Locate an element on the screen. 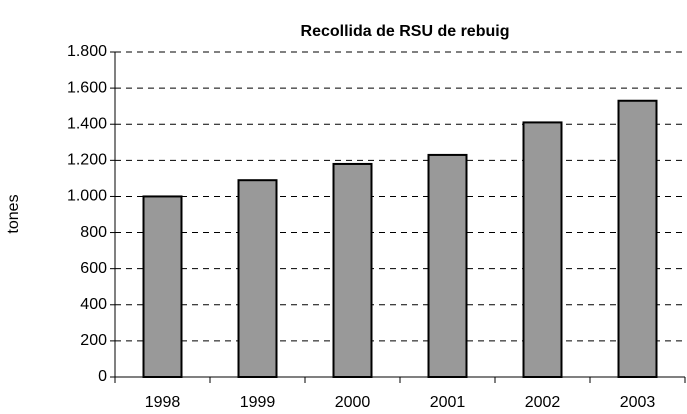 The width and height of the screenshot is (687, 414). y-axis-label: tones is located at coordinates (13, 213).